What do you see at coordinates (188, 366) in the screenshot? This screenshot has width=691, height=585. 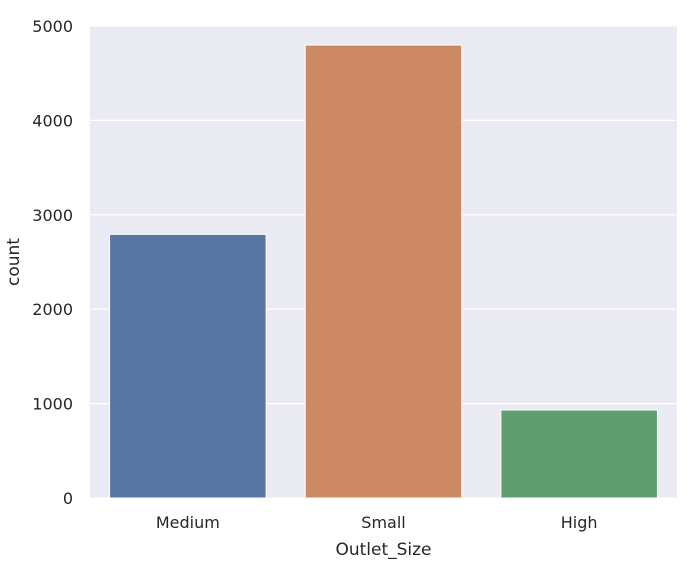 I see `bar-medium` at bounding box center [188, 366].